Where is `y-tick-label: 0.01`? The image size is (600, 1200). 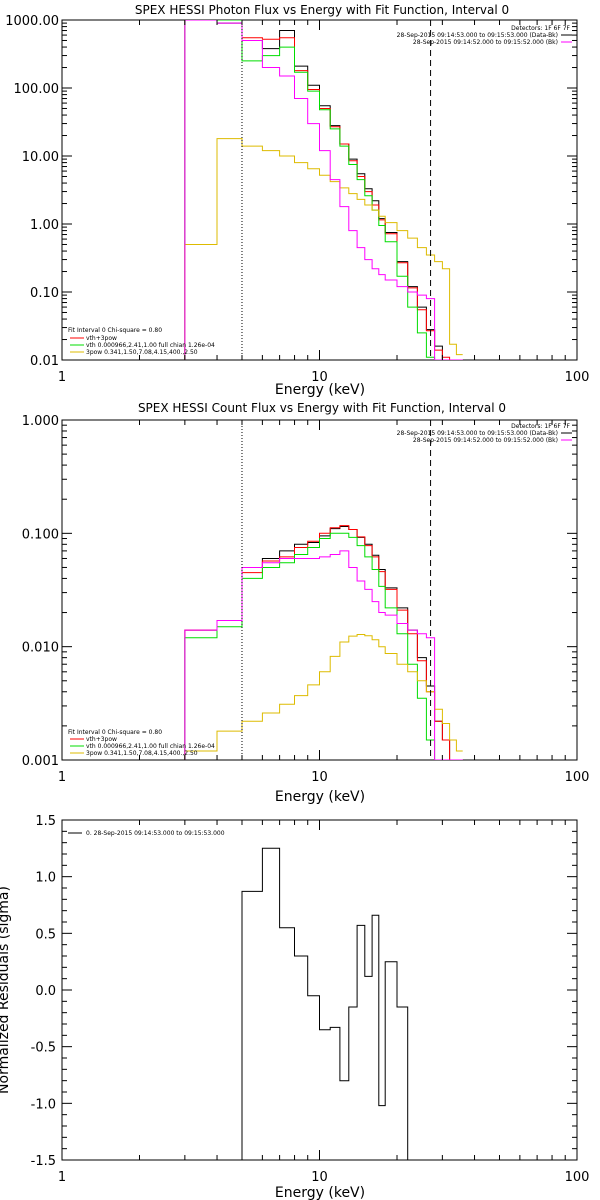 y-tick-label: 0.01 is located at coordinates (44, 361).